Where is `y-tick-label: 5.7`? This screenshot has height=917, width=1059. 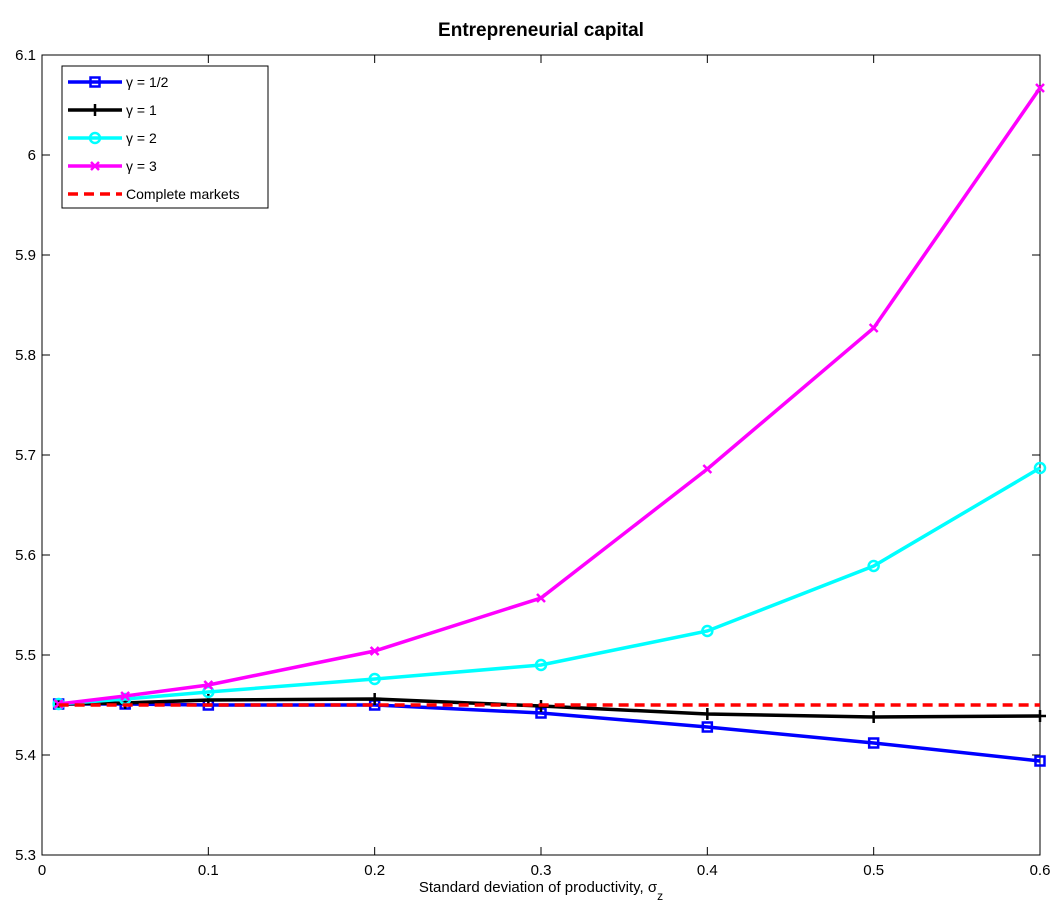 y-tick-label: 5.7 is located at coordinates (25, 455).